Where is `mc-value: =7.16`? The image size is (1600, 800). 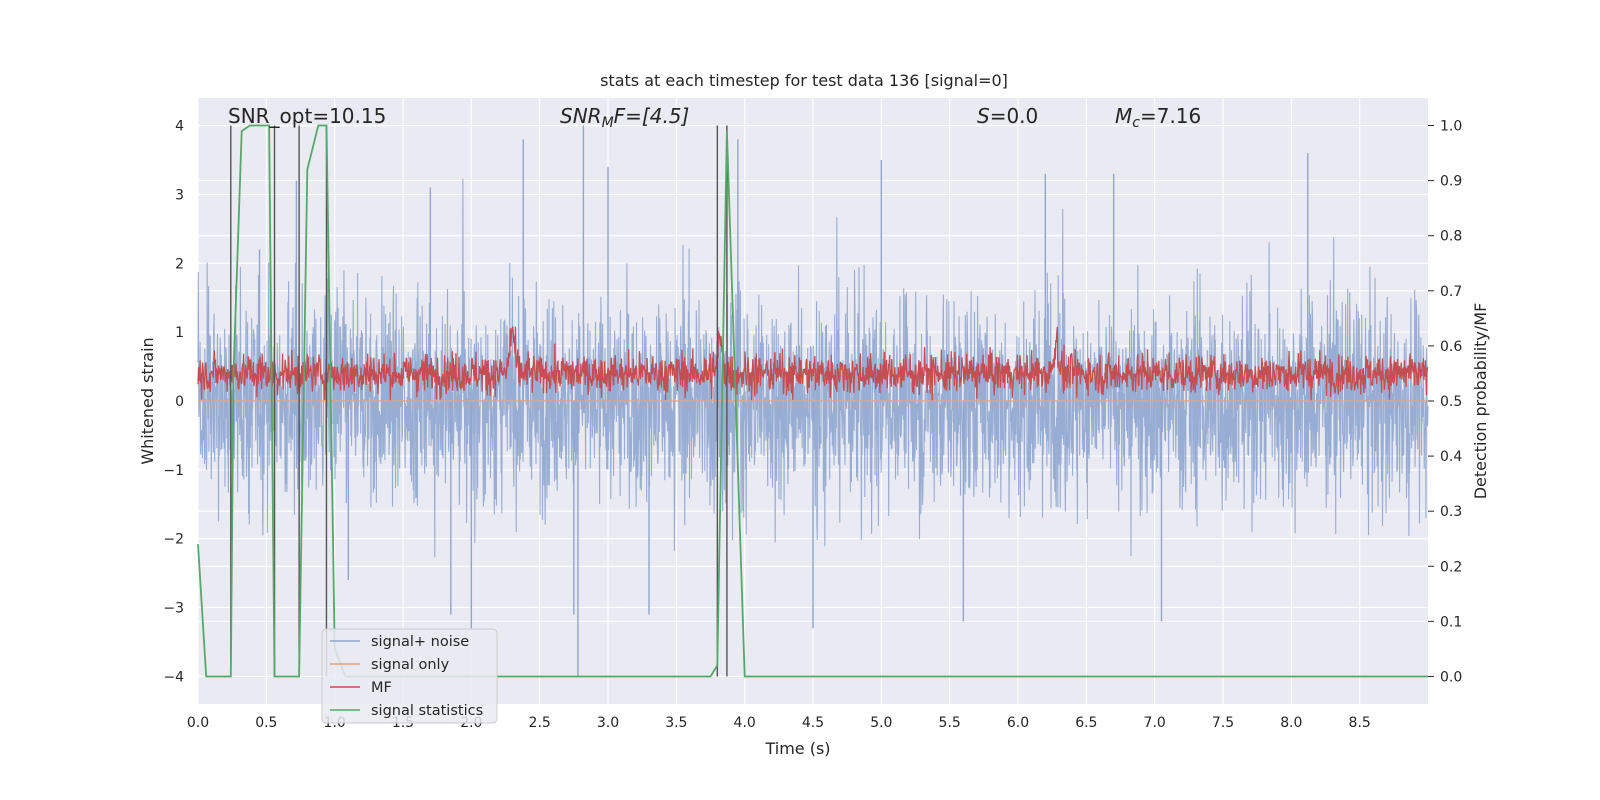 mc-value: =7.16 is located at coordinates (1170, 116).